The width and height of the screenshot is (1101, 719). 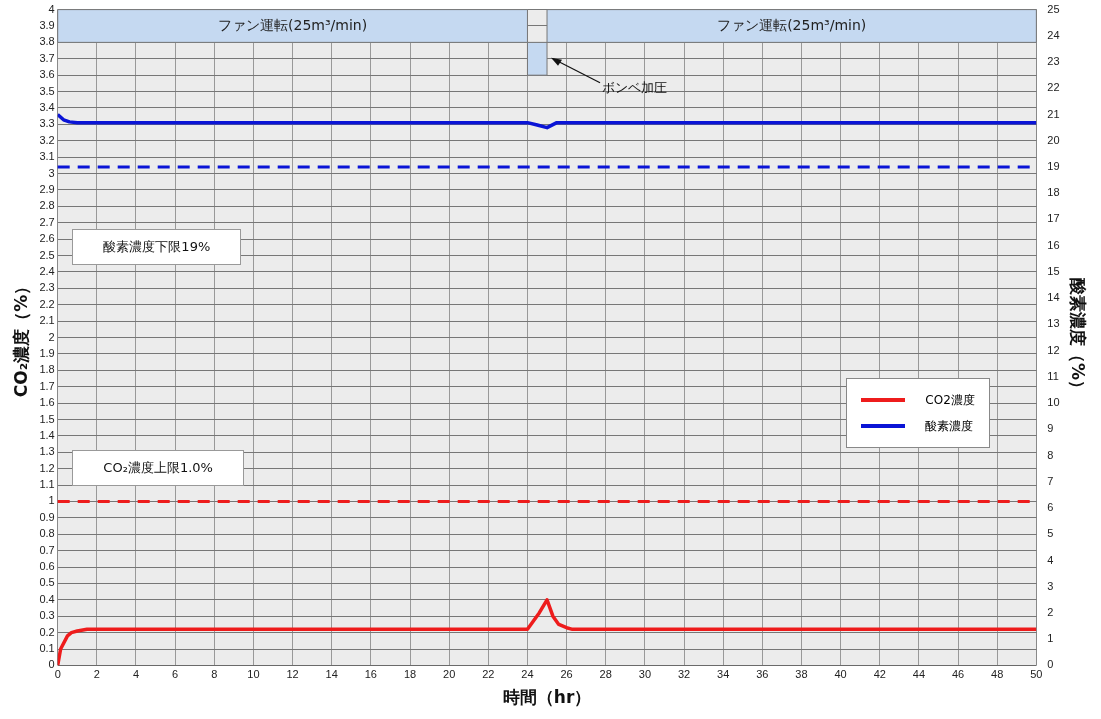 What do you see at coordinates (47, 221) in the screenshot?
I see `y-tick-label: 2.7` at bounding box center [47, 221].